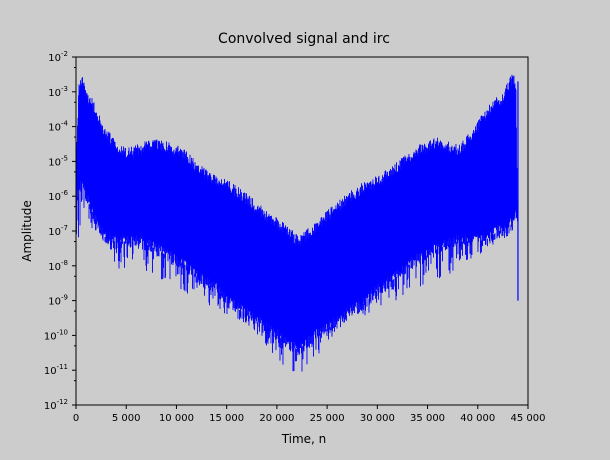  Describe the element at coordinates (58, 231) in the screenshot. I see `y-tick-label: 10⁻⁷` at that location.